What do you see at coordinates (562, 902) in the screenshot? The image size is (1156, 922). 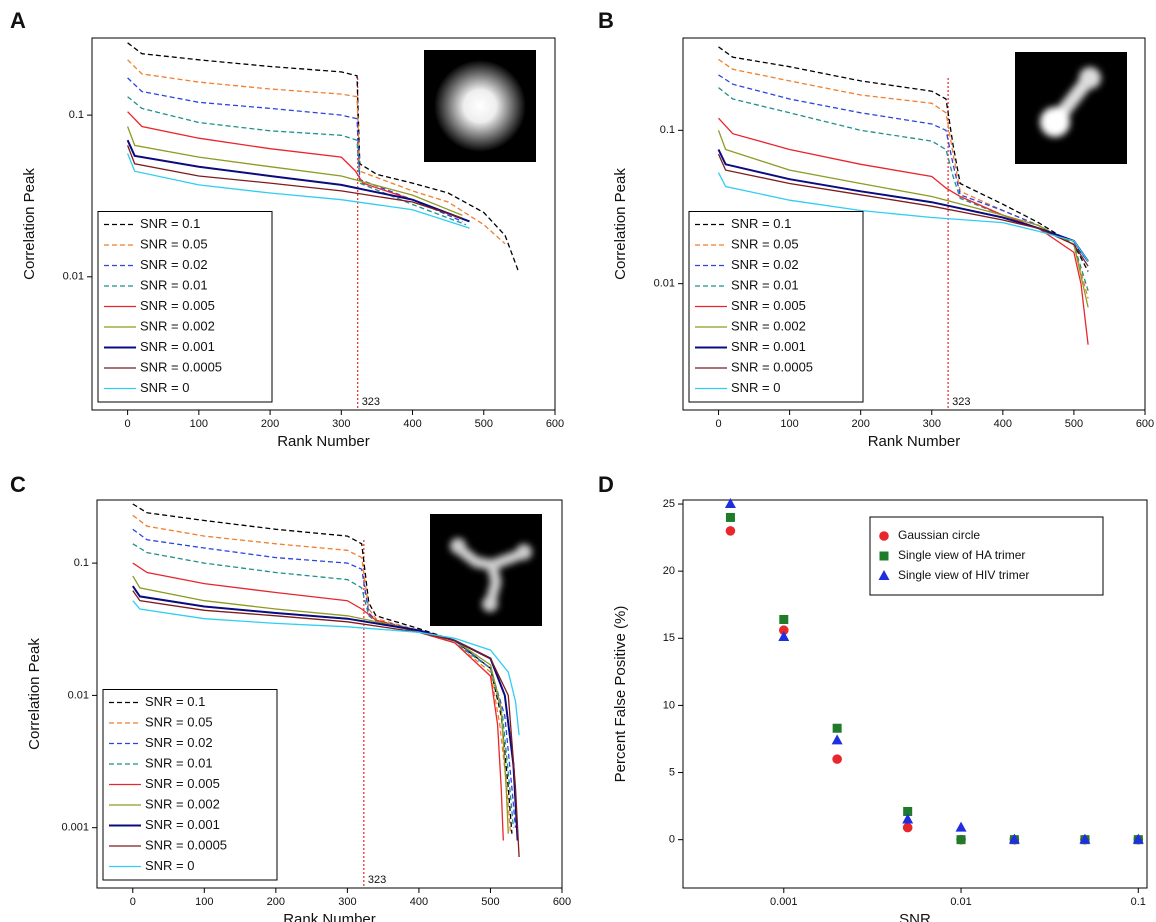 I see `x-tick-label: 600` at bounding box center [562, 902].